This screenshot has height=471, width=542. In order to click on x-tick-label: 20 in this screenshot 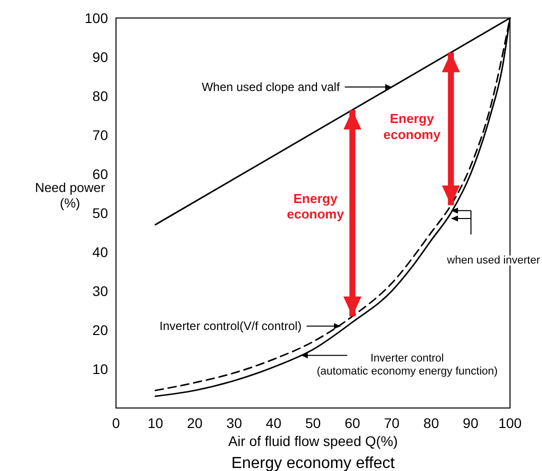, I will do `click(195, 423)`.